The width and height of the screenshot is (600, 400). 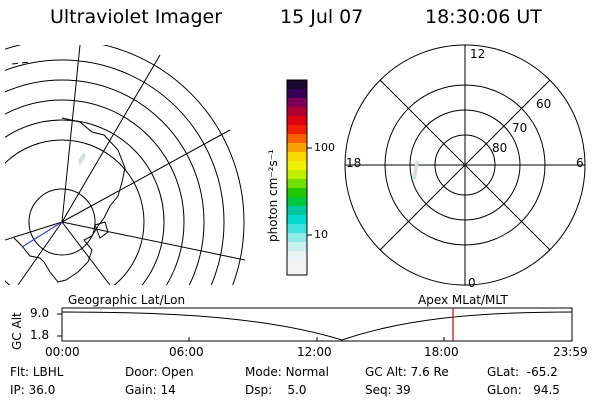 I want to click on geographic-panel-label: Geographic Lat/Lon, so click(x=127, y=300).